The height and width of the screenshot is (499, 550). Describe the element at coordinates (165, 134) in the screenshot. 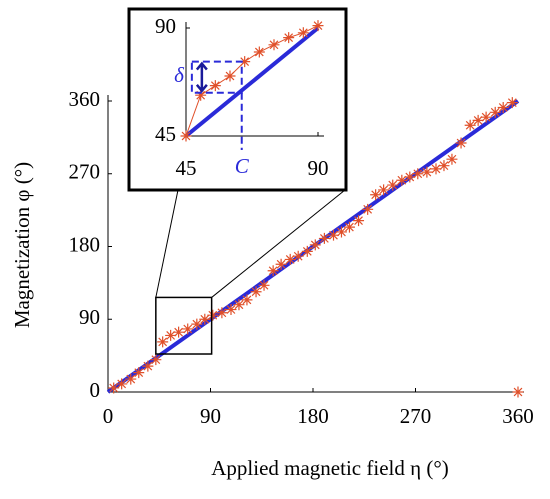

I see `y-tick-label: 45` at that location.